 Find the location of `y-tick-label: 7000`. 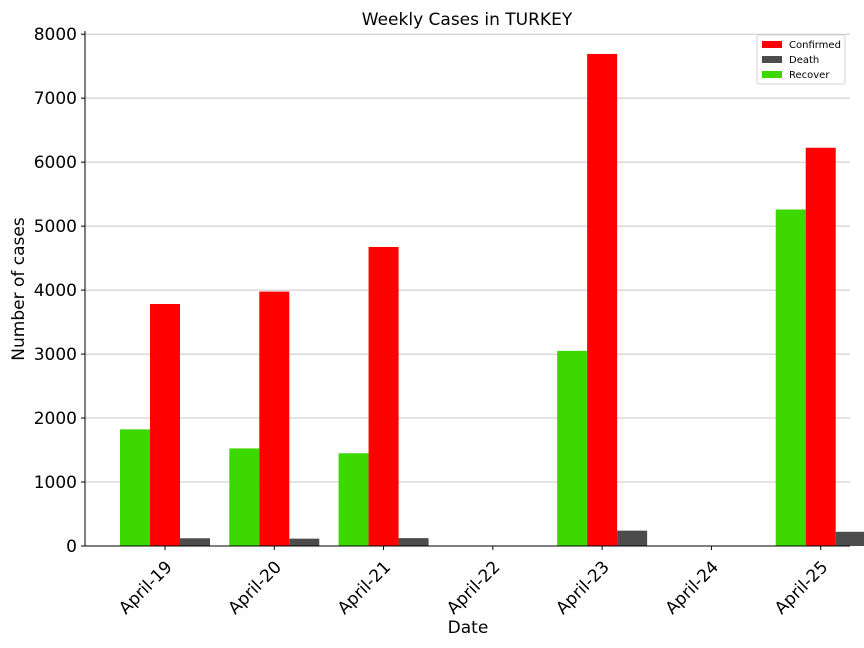

y-tick-label: 7000 is located at coordinates (55, 99).